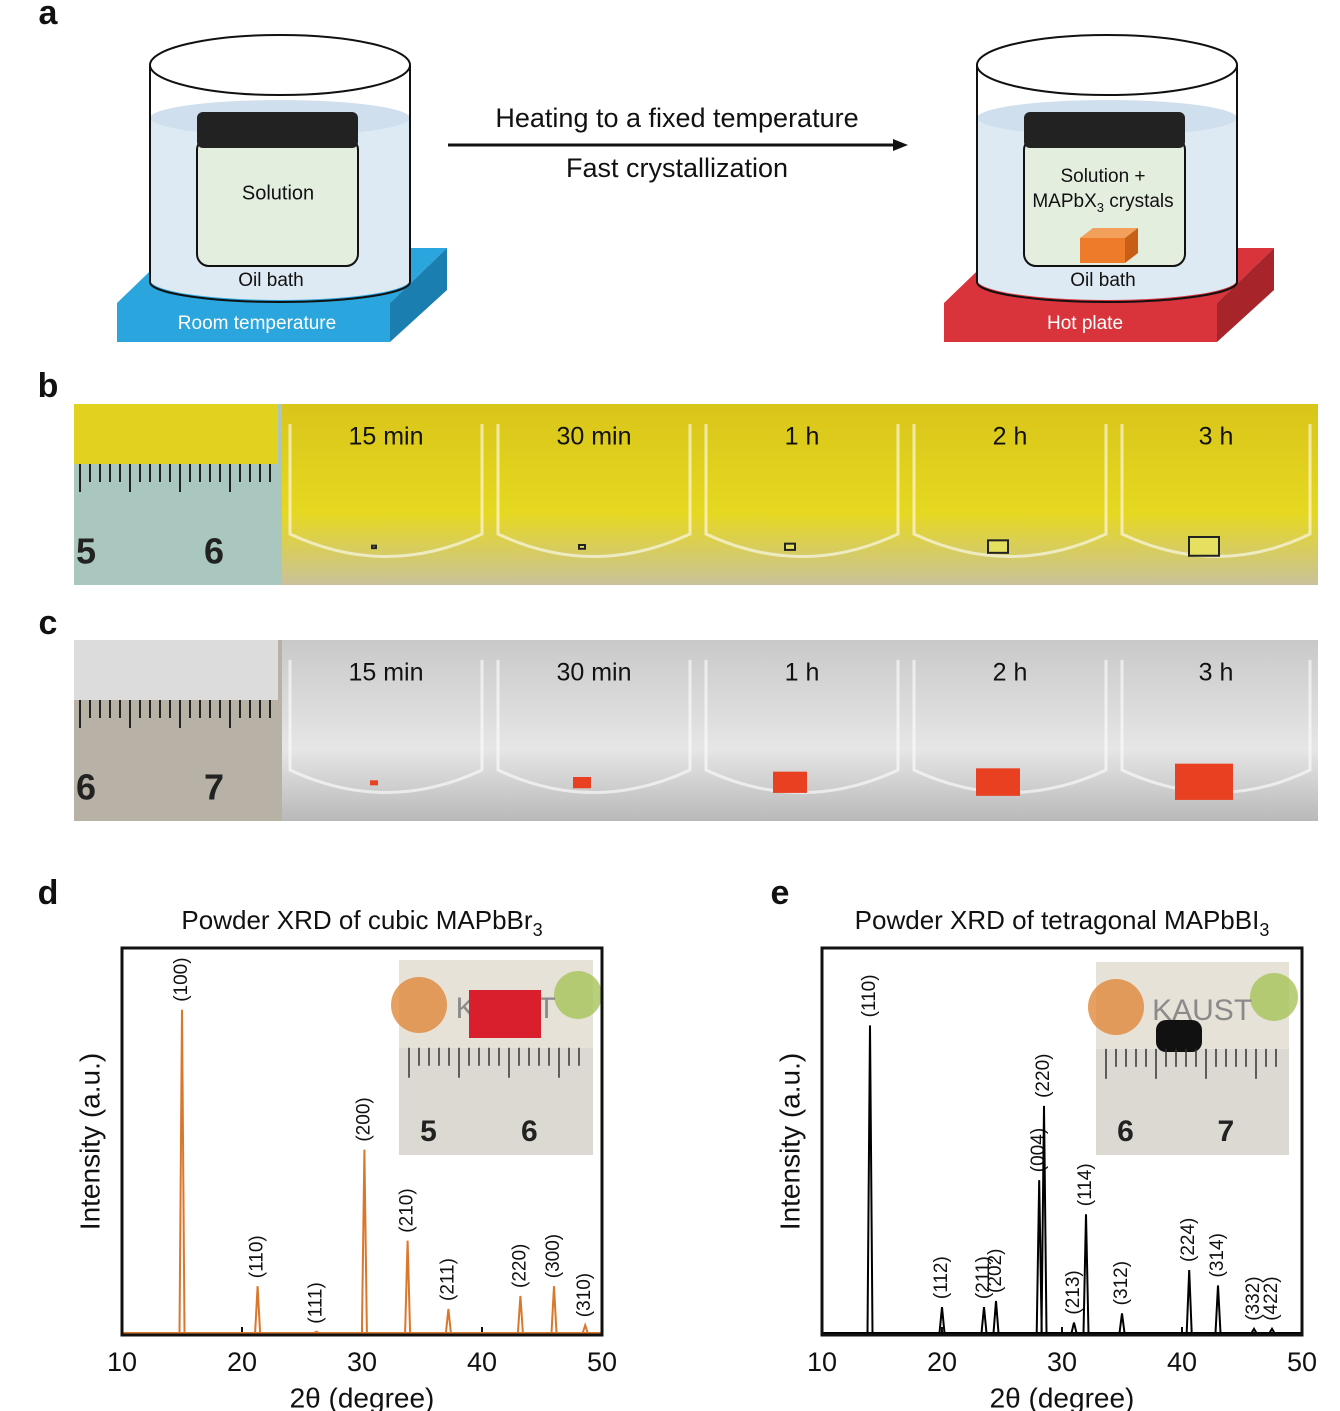  I want to click on jar-label: Solution +, so click(1102, 176).